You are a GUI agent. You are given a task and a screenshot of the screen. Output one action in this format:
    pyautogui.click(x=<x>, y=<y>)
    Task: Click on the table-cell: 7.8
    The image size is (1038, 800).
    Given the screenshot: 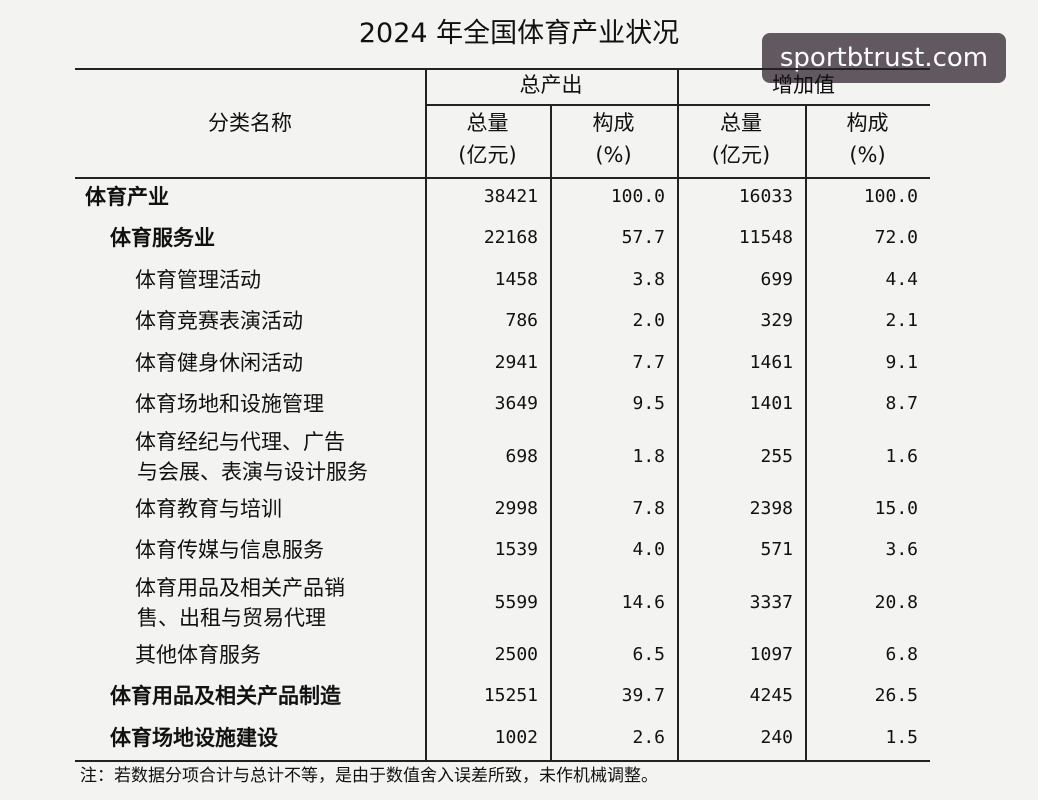 What is the action you would take?
    pyautogui.click(x=648, y=508)
    